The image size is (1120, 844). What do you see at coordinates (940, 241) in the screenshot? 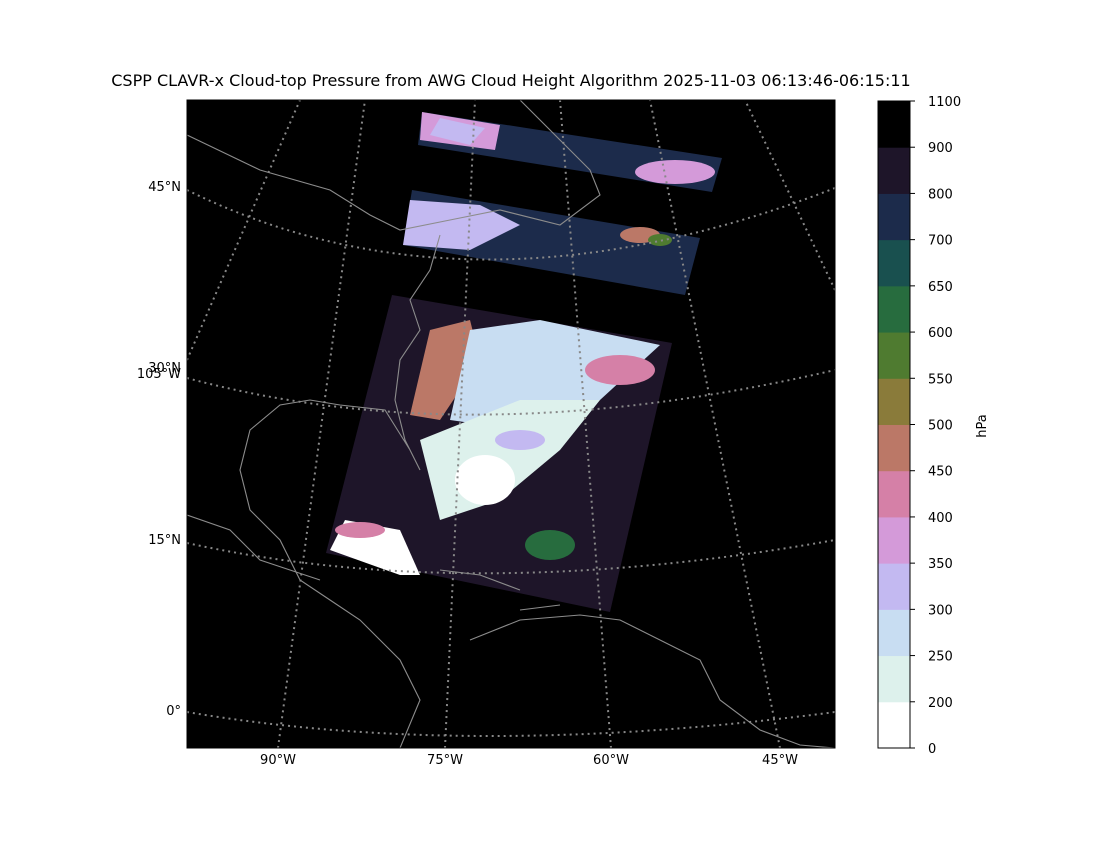
I see `colorbar-tick-label: 700` at bounding box center [940, 241].